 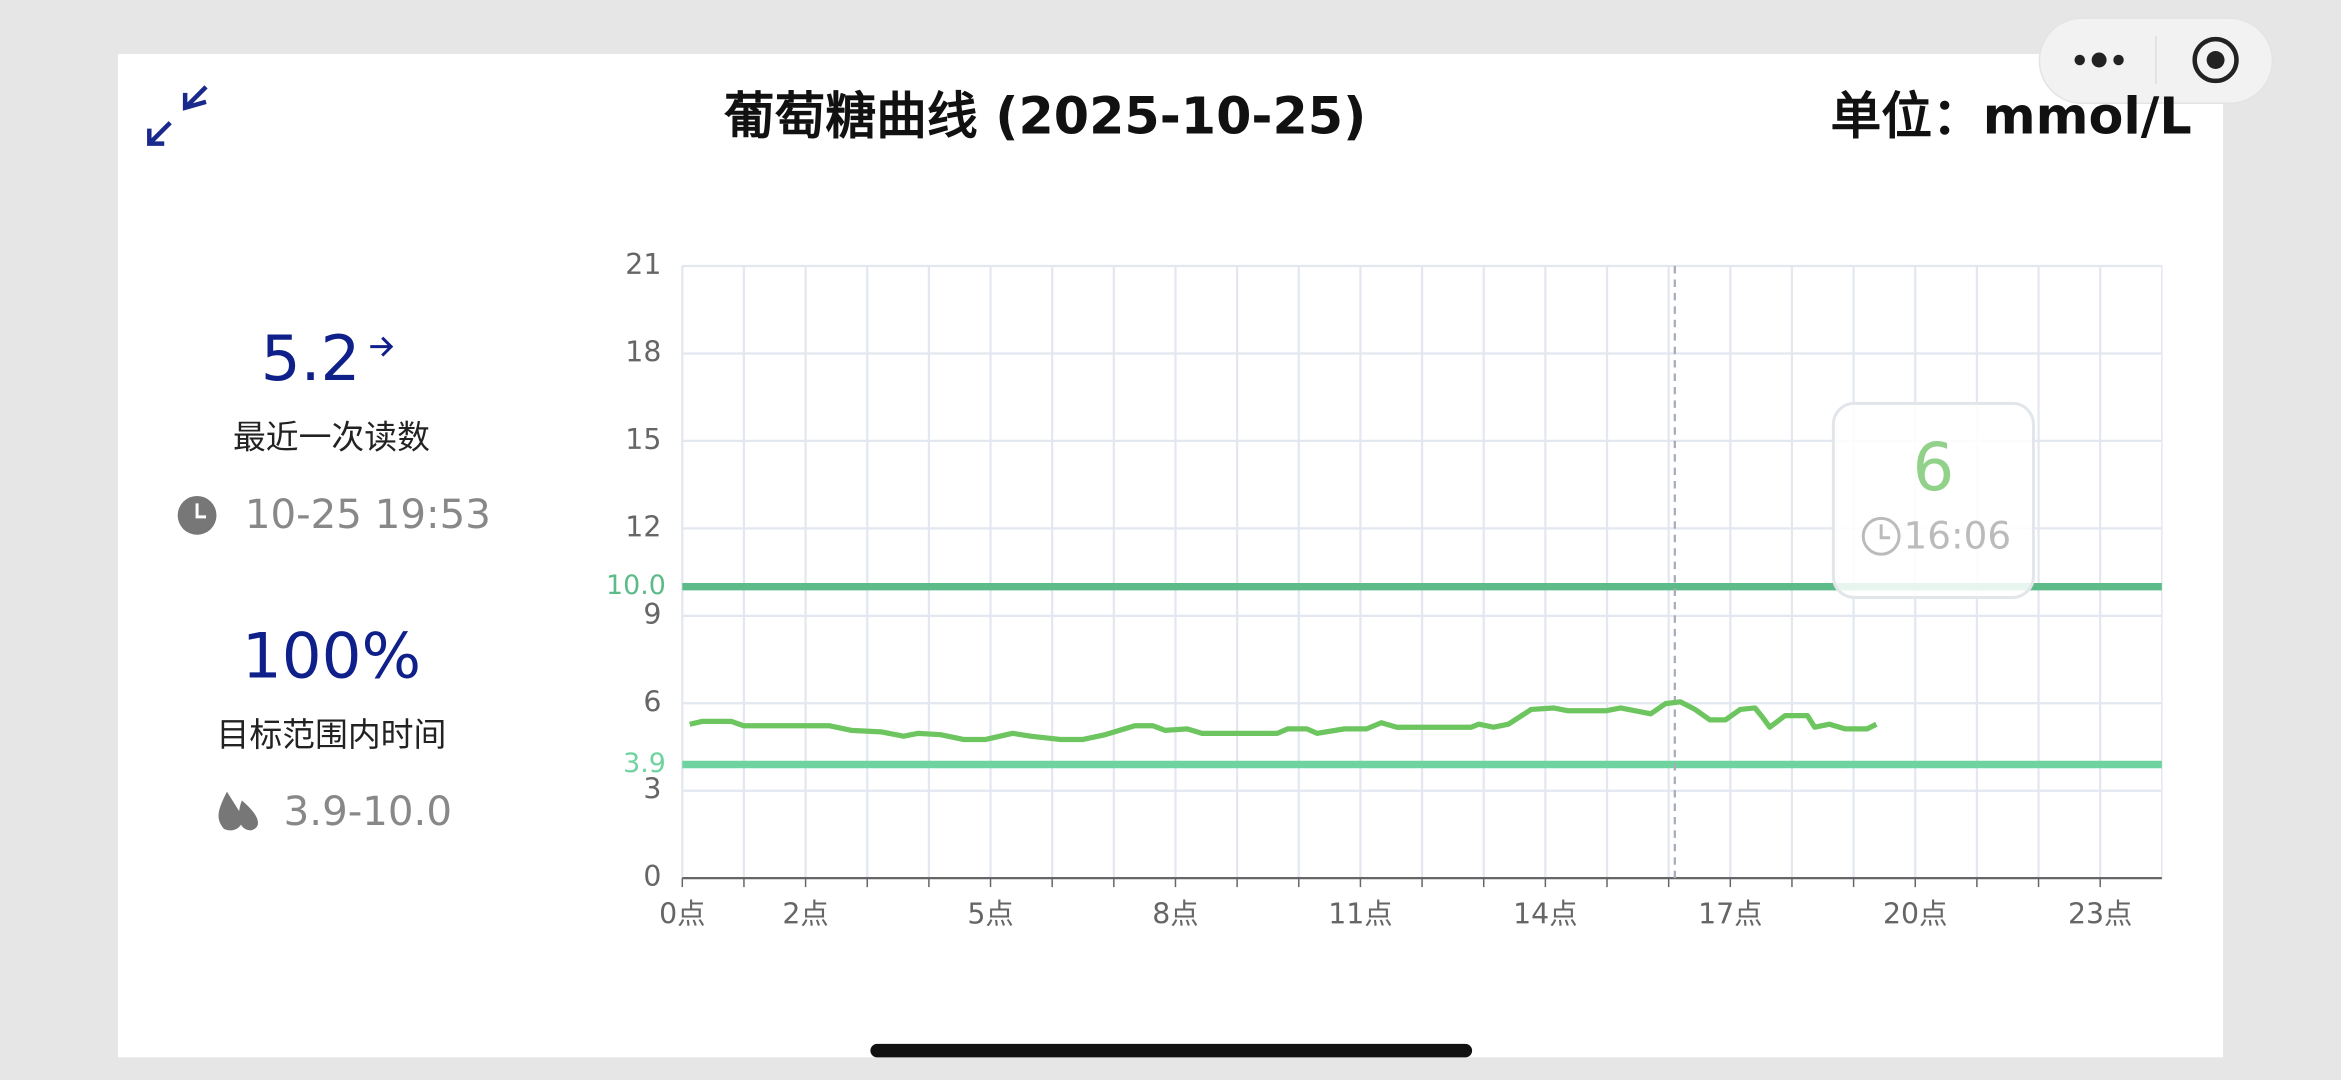 What do you see at coordinates (643, 264) in the screenshot?
I see `y-tick-label: 21` at bounding box center [643, 264].